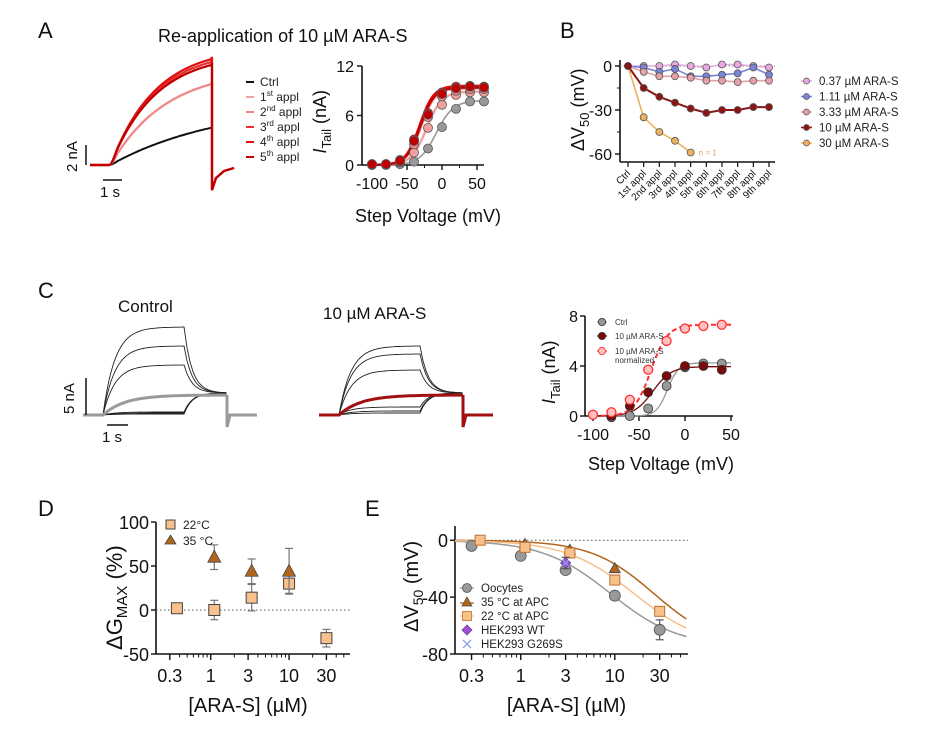 Image resolution: width=934 pixels, height=737 pixels. I want to click on panel-a-scalebar: 2 nA 1 s, so click(93, 171).